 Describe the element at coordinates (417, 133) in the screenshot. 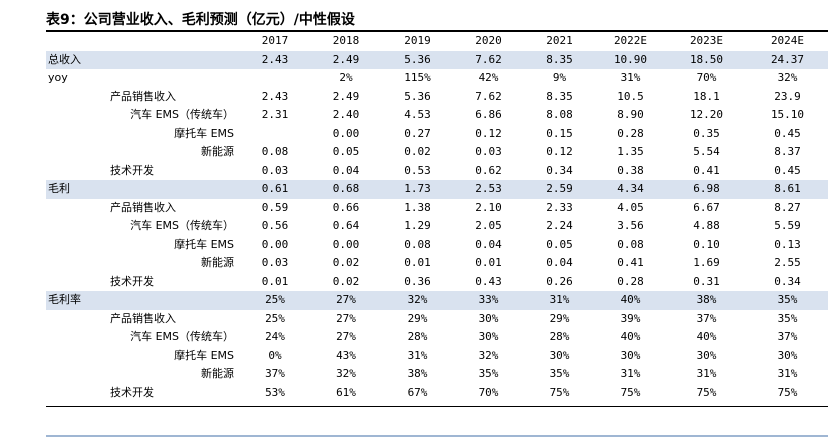

I see `table-cell: 0.27` at that location.